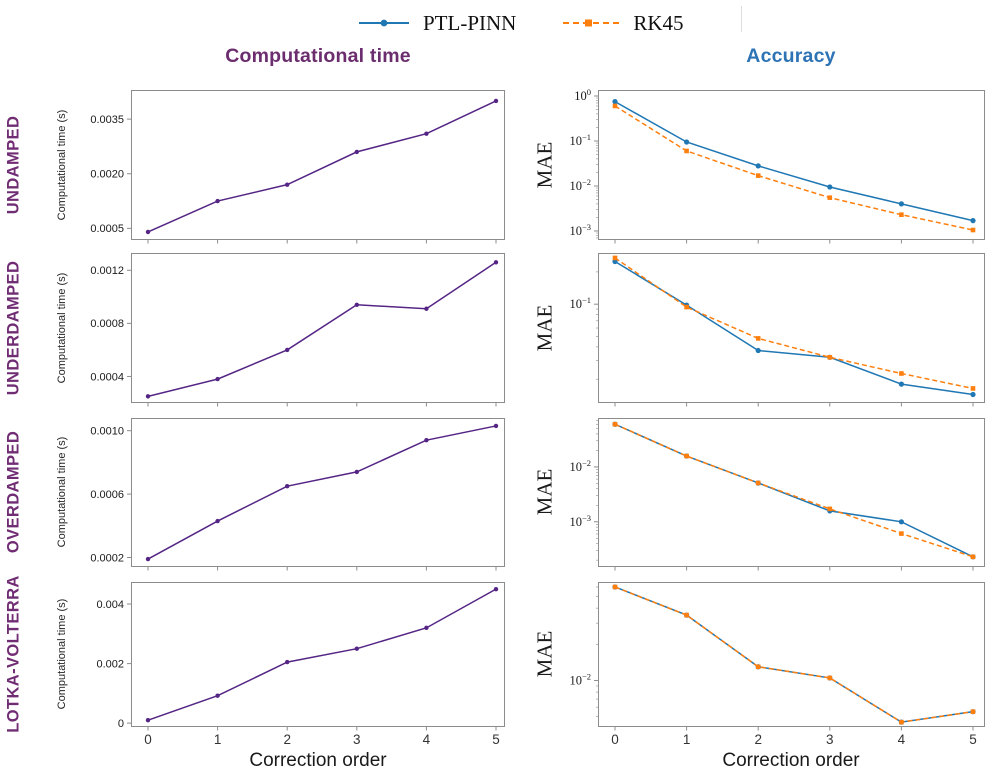  I want to click on svg-text: 0.0012, so click(107, 271).